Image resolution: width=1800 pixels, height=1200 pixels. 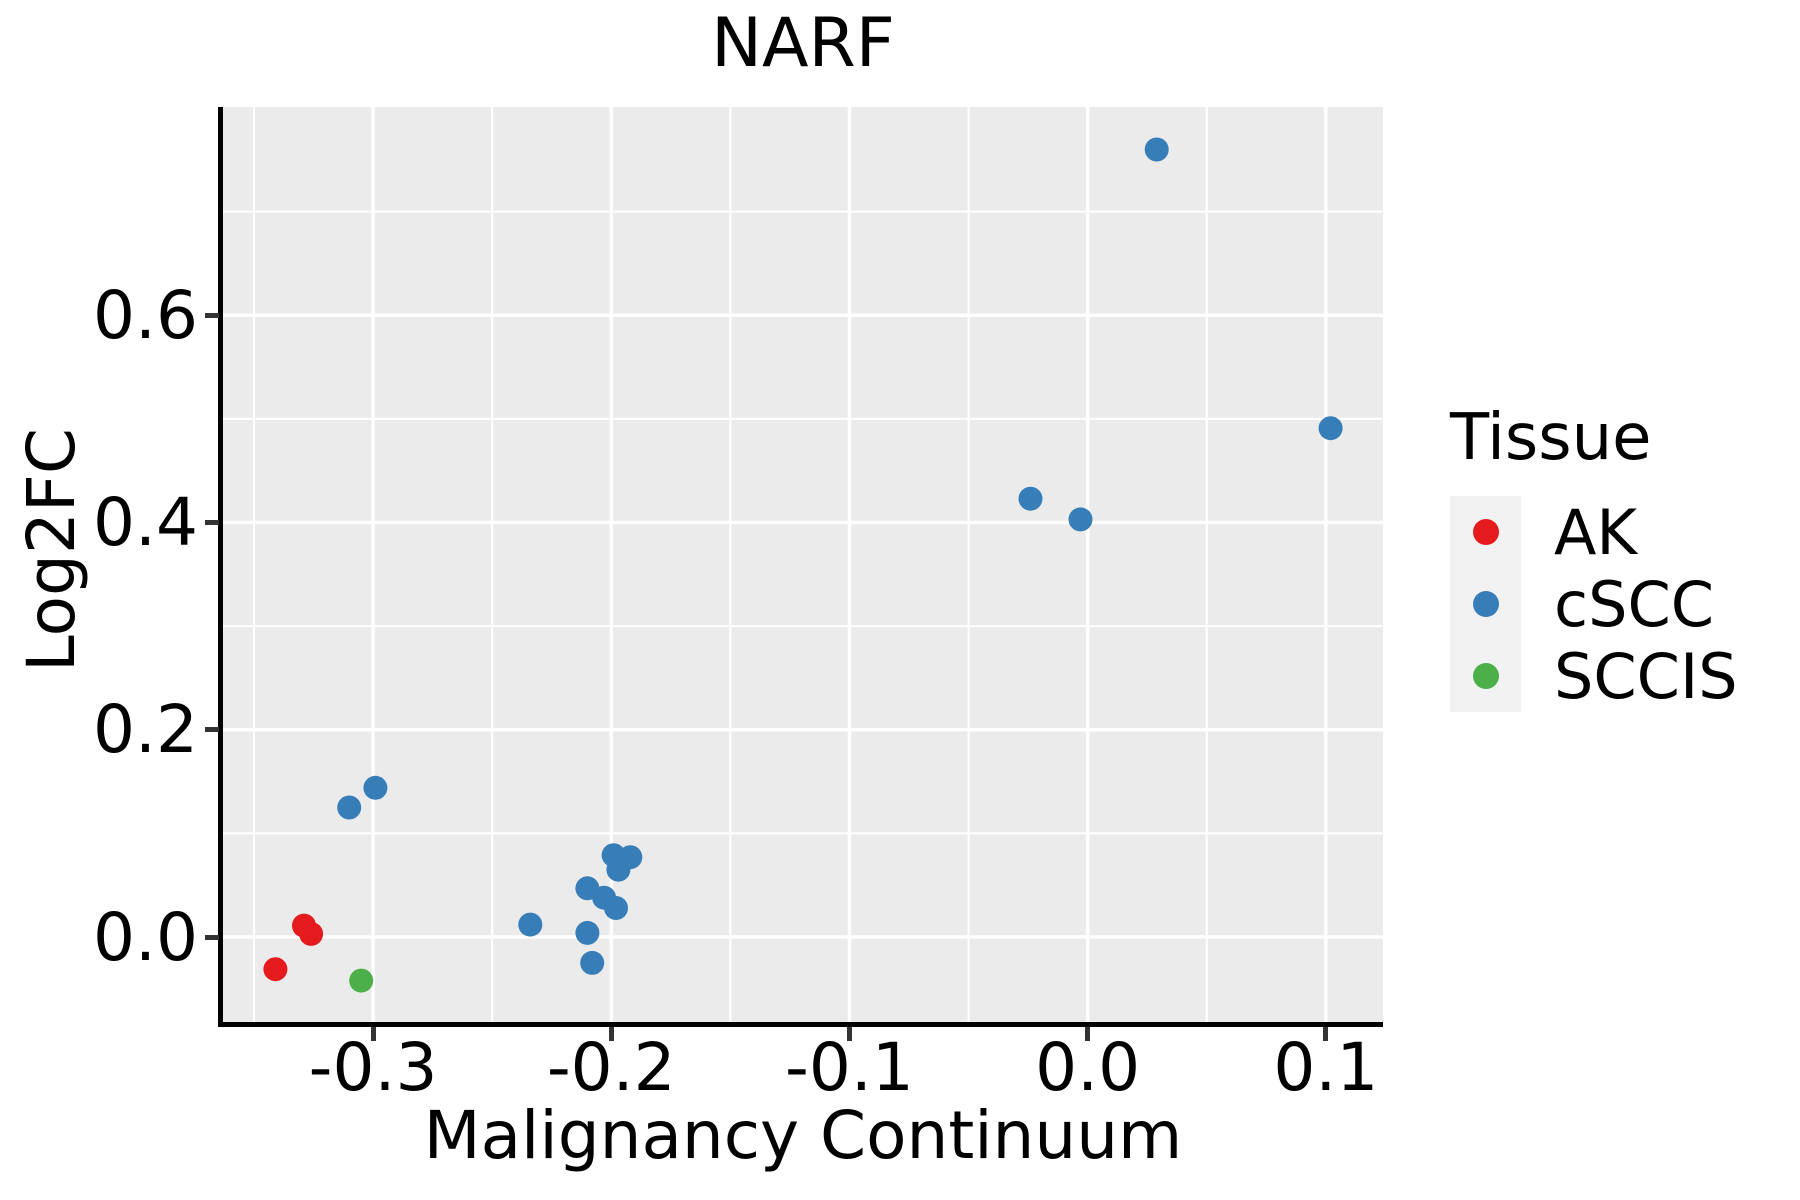 I want to click on legend-title: Tissue, so click(x=1551, y=438).